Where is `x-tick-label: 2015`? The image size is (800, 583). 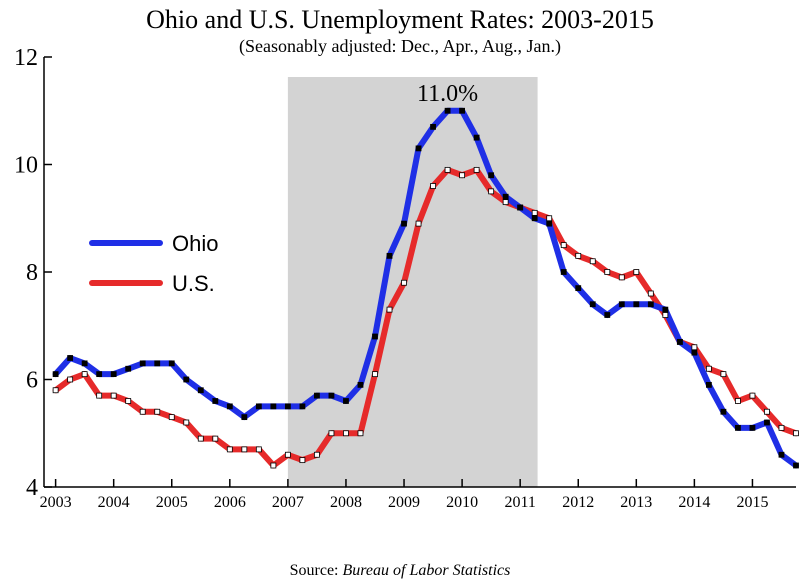 x-tick-label: 2015 is located at coordinates (752, 502).